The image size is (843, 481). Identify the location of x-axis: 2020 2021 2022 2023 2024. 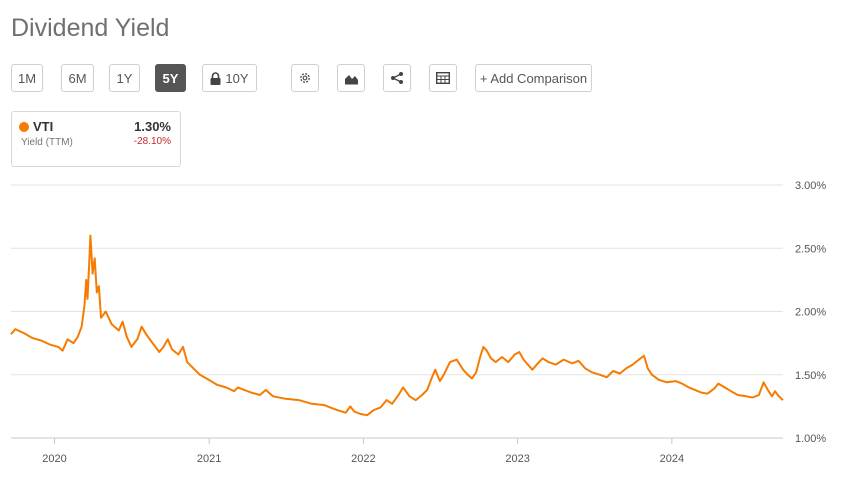
(363, 451).